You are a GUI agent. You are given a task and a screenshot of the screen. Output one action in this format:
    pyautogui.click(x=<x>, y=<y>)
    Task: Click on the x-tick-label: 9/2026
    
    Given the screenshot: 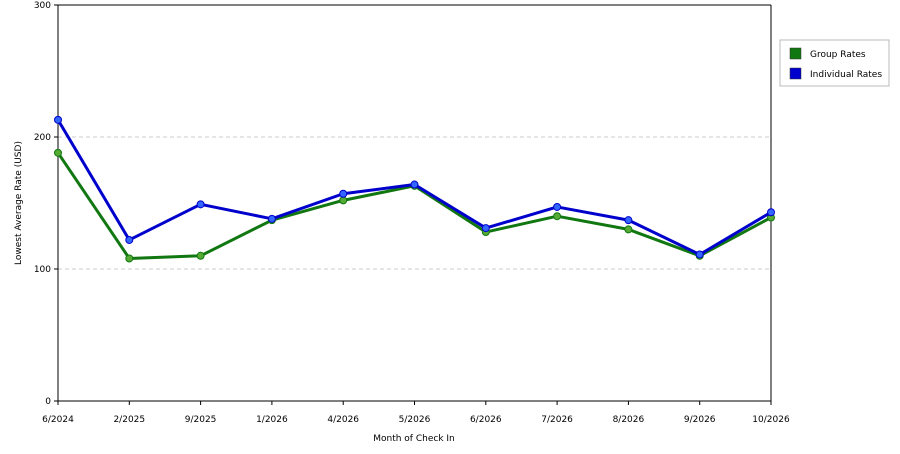 What is the action you would take?
    pyautogui.click(x=700, y=420)
    